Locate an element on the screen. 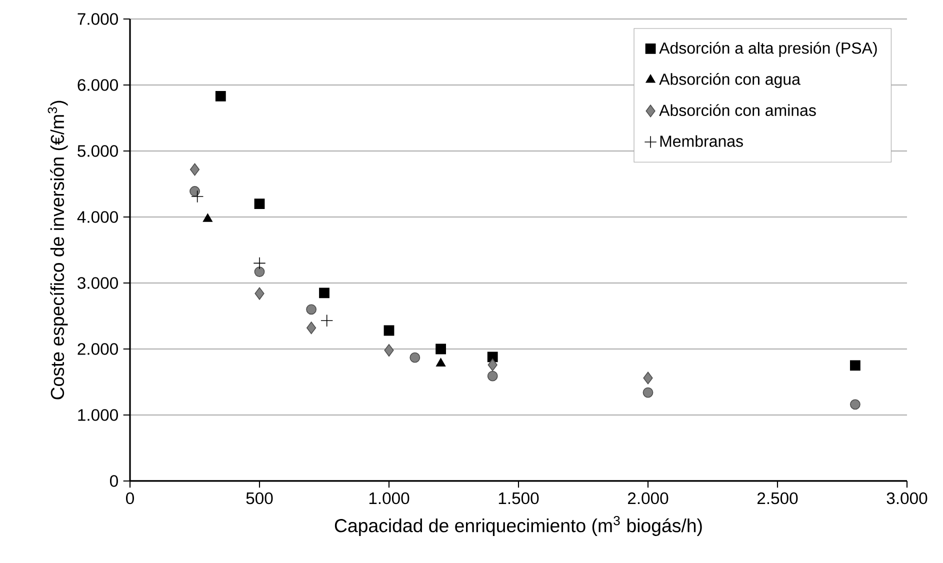 The width and height of the screenshot is (943, 563). x-tick-label: 1.500 is located at coordinates (518, 498).